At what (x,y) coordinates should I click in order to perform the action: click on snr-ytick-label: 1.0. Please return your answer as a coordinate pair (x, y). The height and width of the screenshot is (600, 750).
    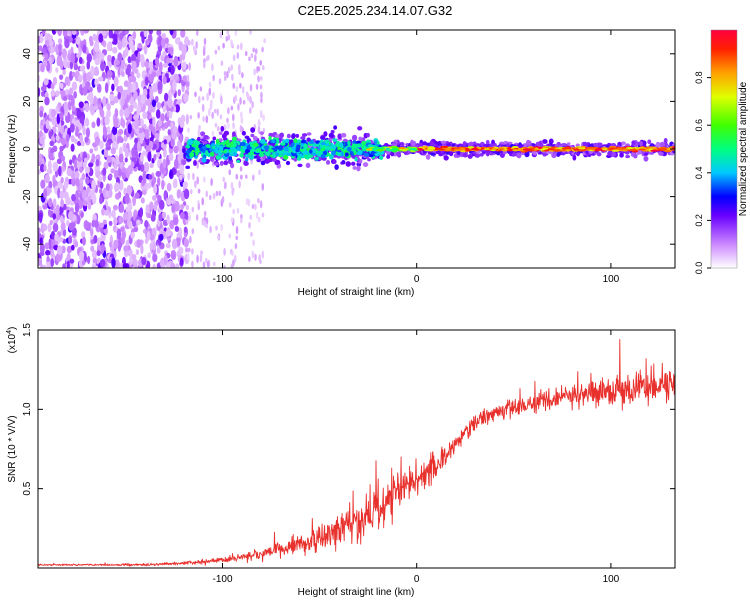
    Looking at the image, I should click on (27, 409).